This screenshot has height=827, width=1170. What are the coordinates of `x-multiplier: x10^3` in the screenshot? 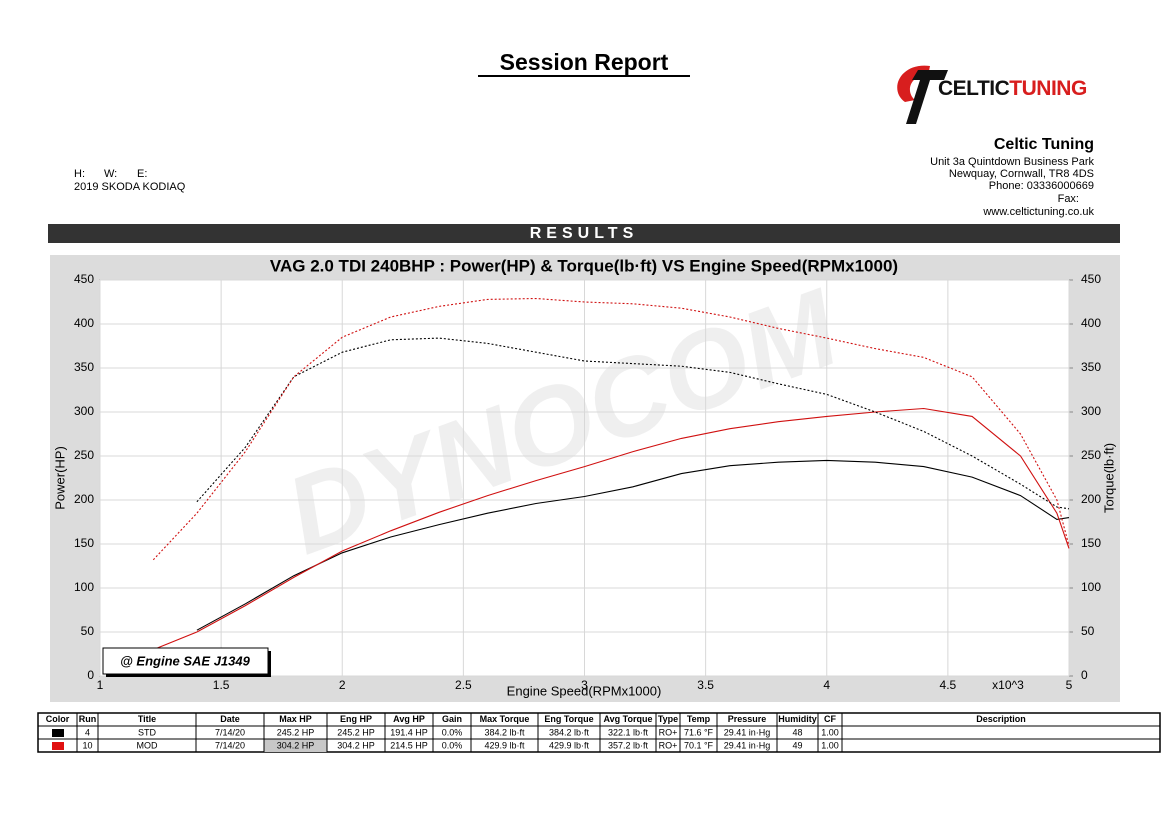 It's located at (1008, 685).